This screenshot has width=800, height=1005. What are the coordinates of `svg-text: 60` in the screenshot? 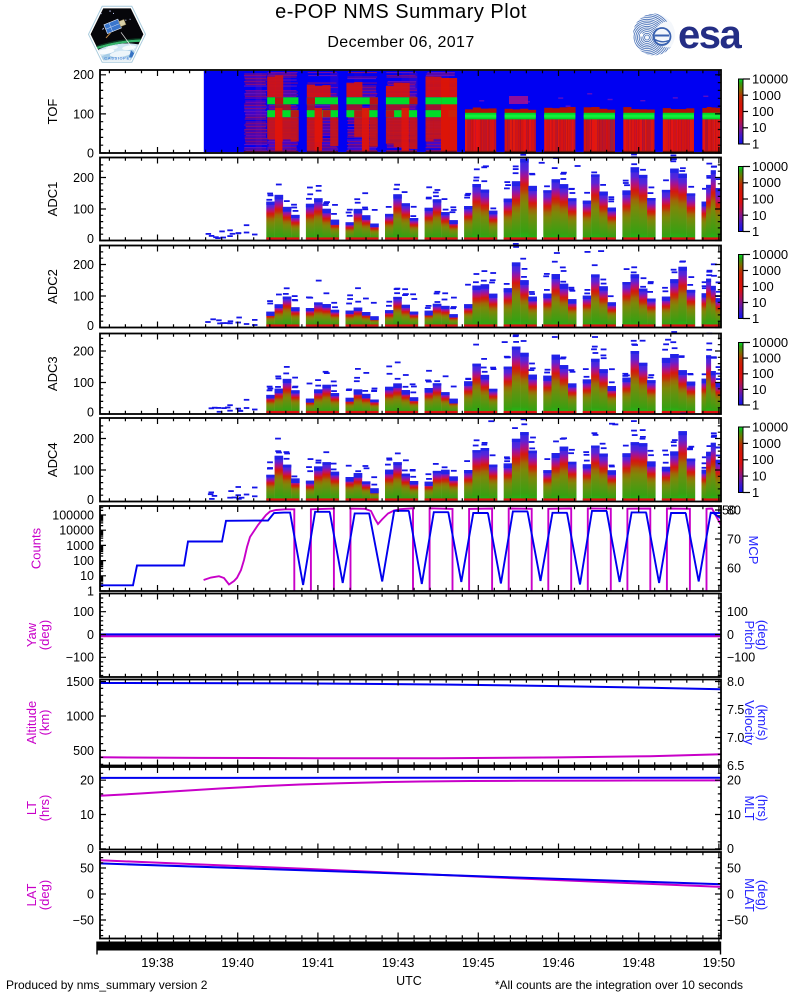 It's located at (734, 568).